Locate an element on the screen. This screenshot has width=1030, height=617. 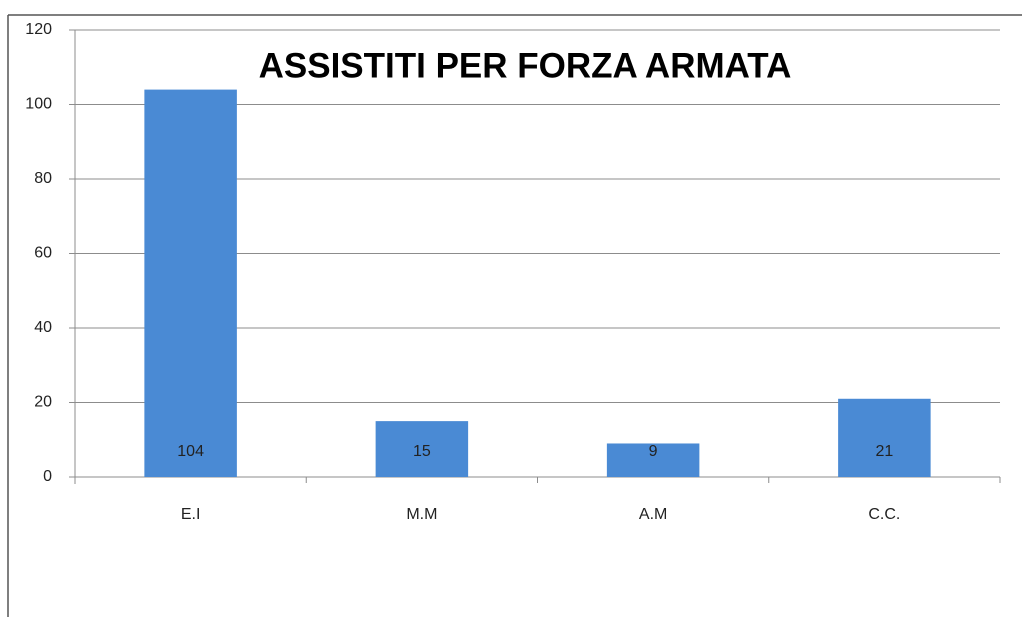
y-tick-label: 80 is located at coordinates (43, 178).